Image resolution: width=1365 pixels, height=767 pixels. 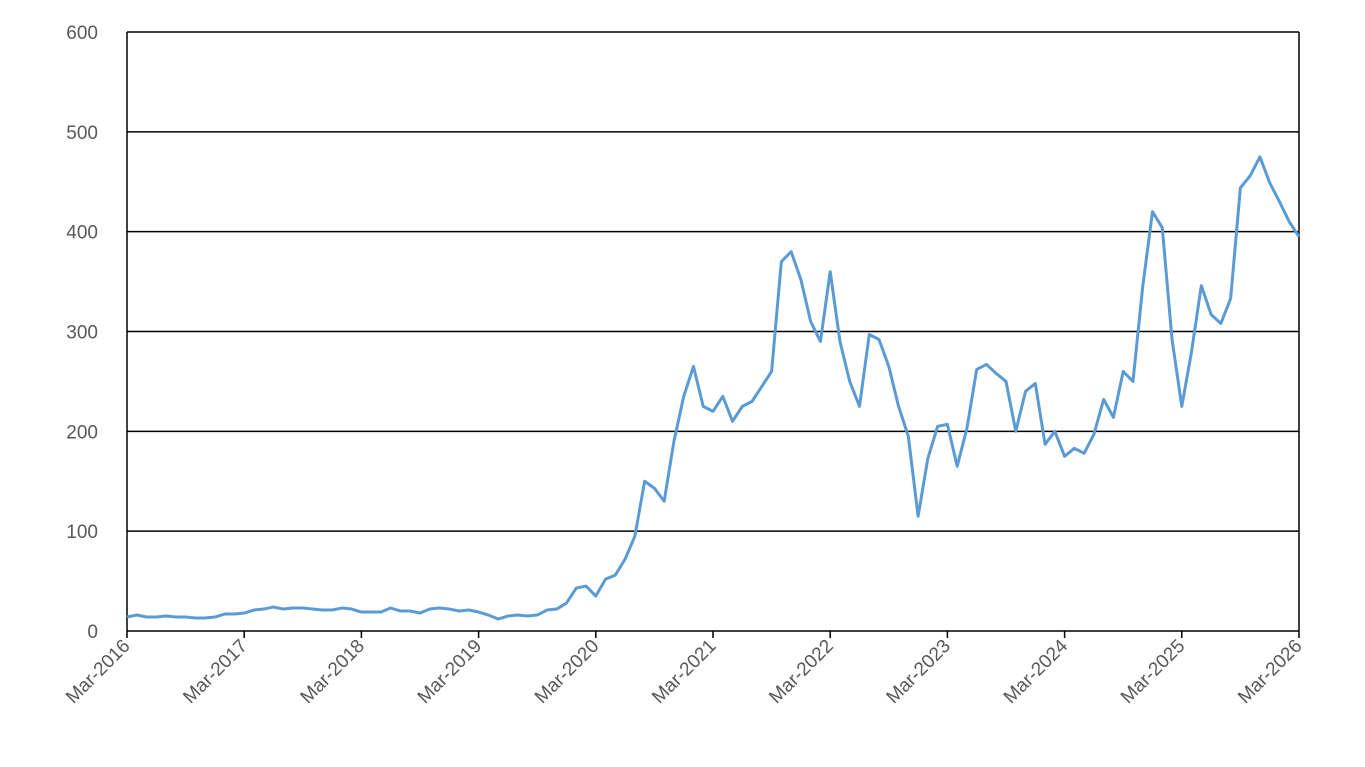 What do you see at coordinates (82, 333) in the screenshot?
I see `y-tick-label: 300` at bounding box center [82, 333].